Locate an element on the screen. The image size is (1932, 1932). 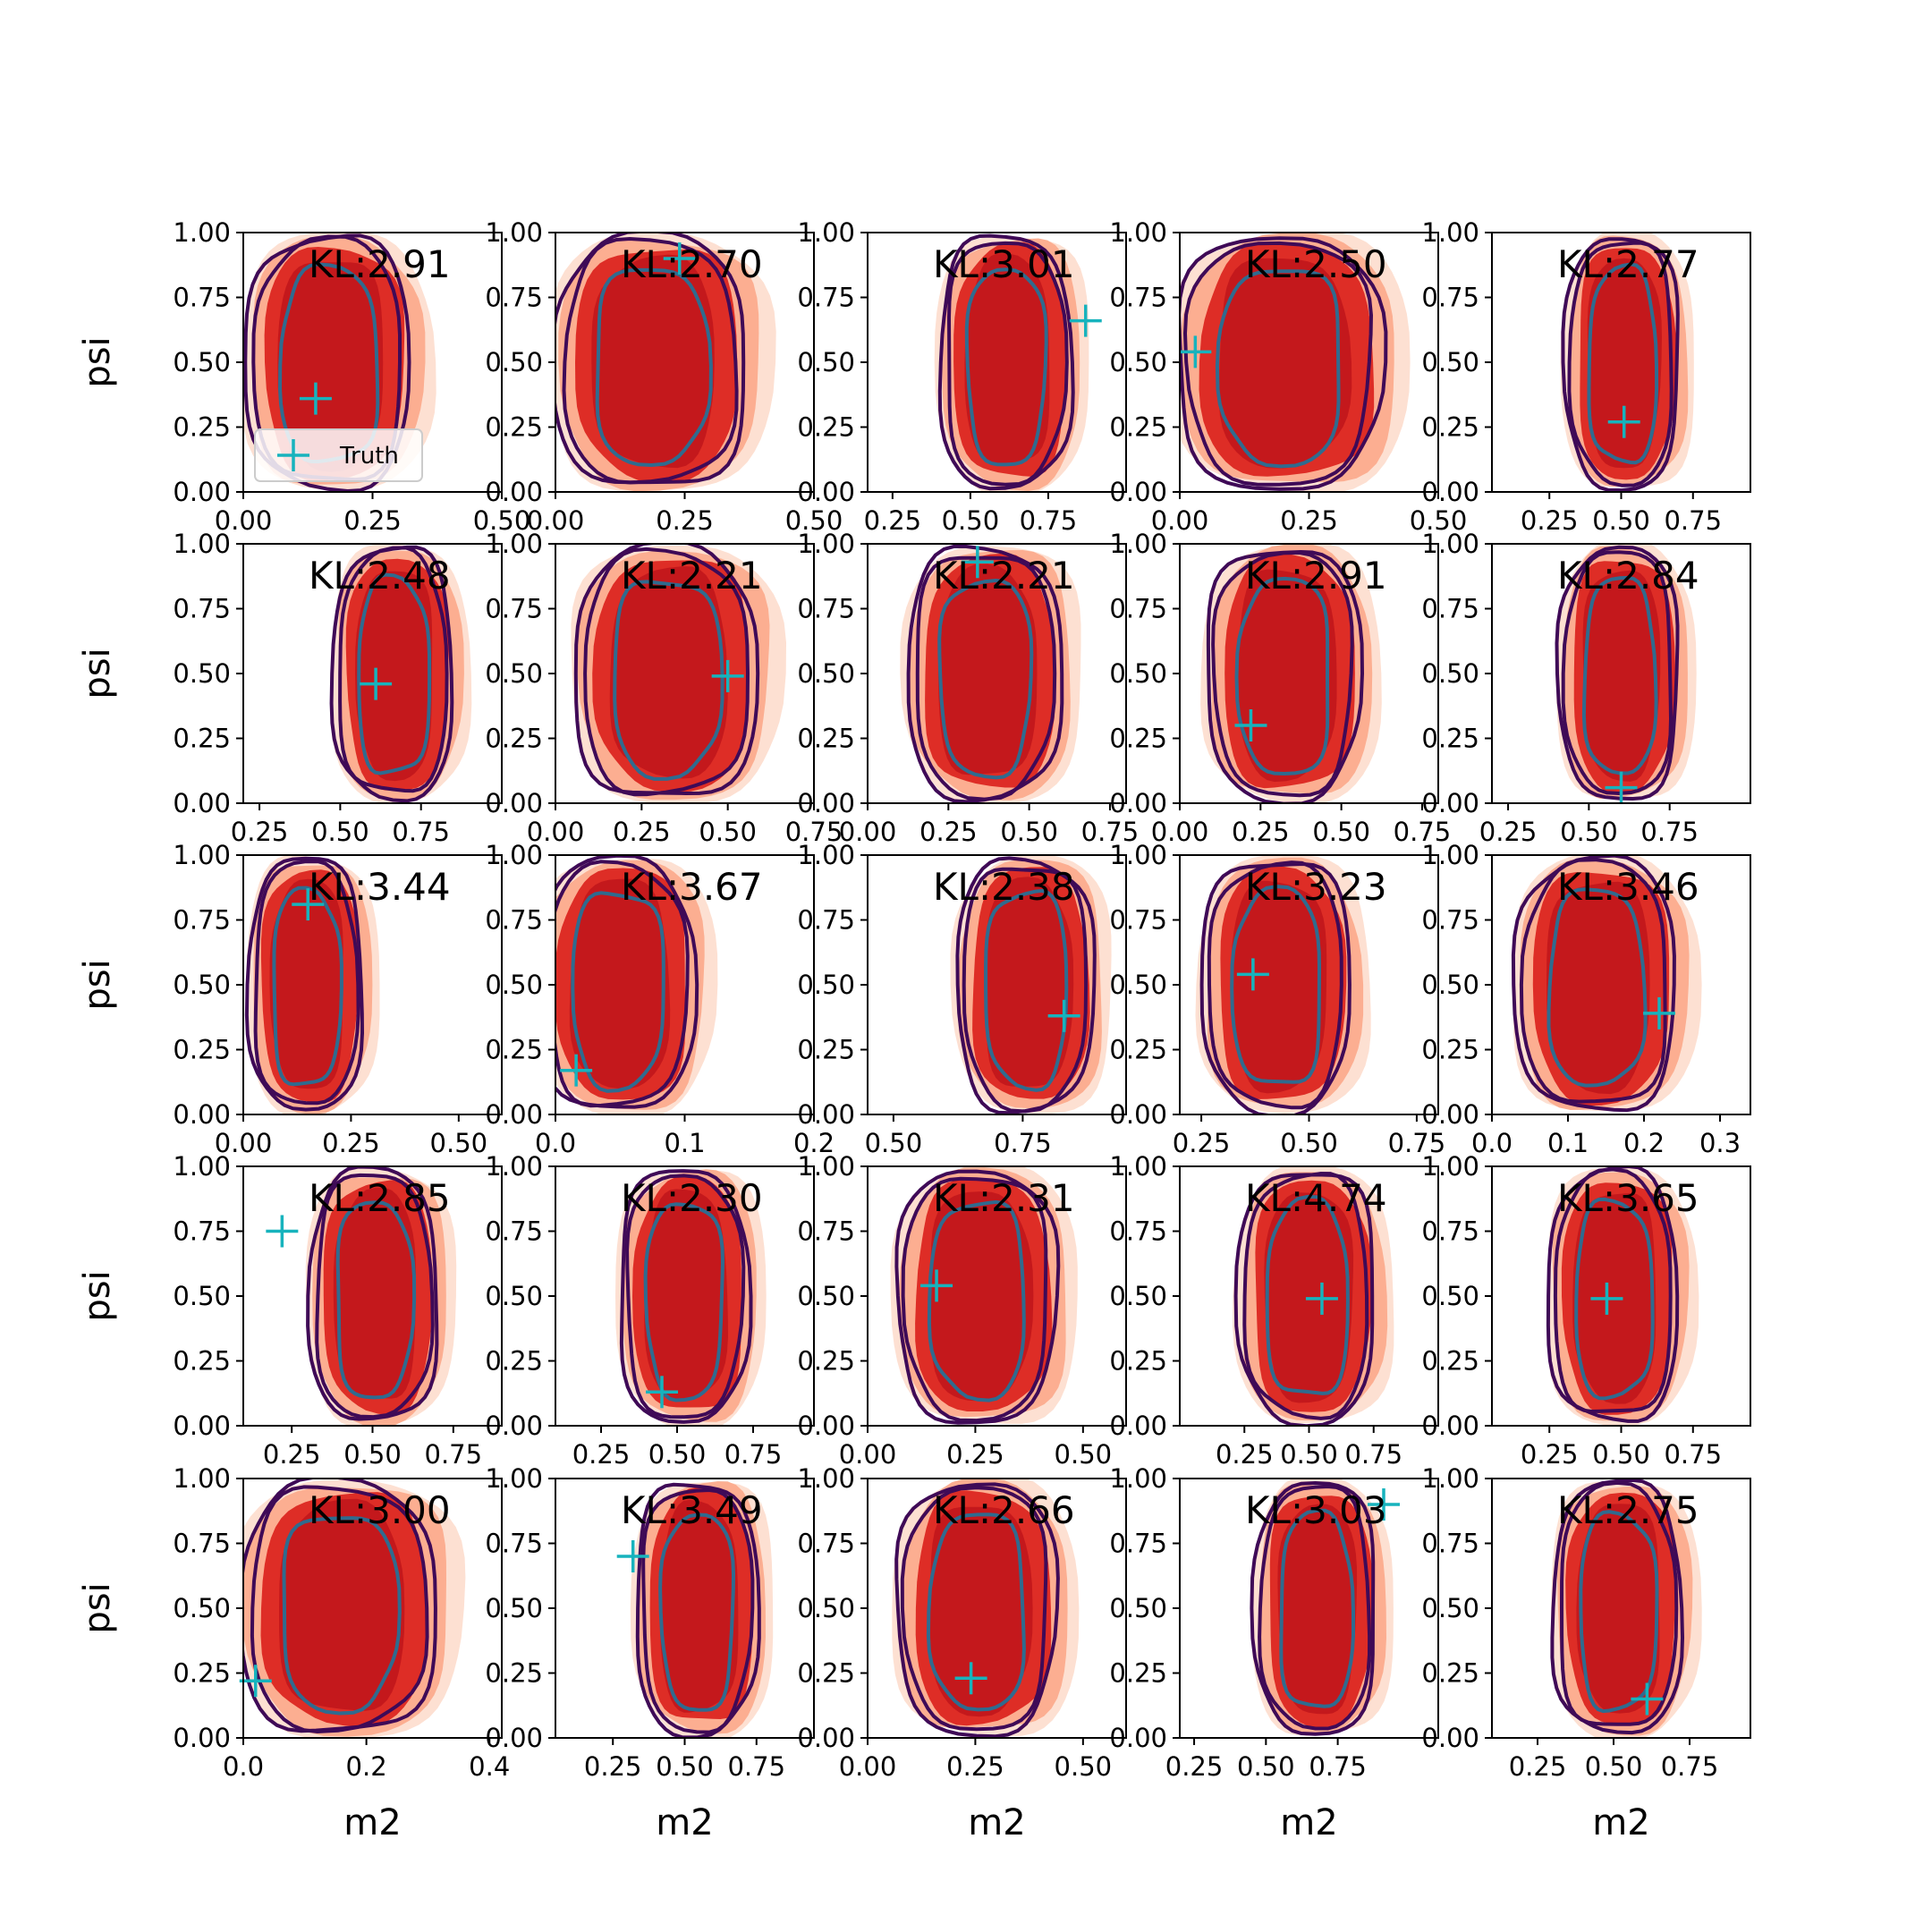
x-tick-label: 0.3 is located at coordinates (1720, 1143).